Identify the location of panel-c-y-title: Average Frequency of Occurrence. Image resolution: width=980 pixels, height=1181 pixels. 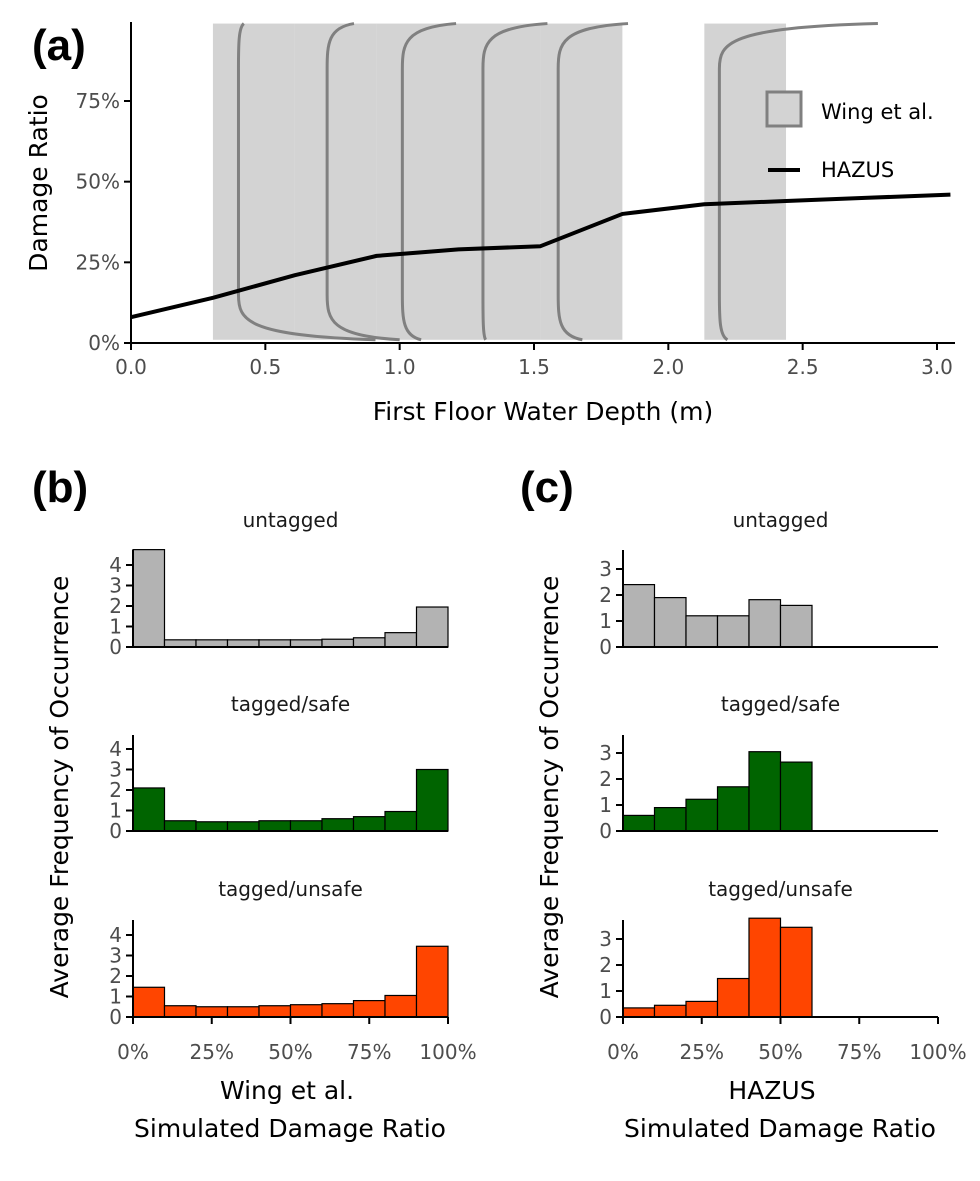
(549, 787).